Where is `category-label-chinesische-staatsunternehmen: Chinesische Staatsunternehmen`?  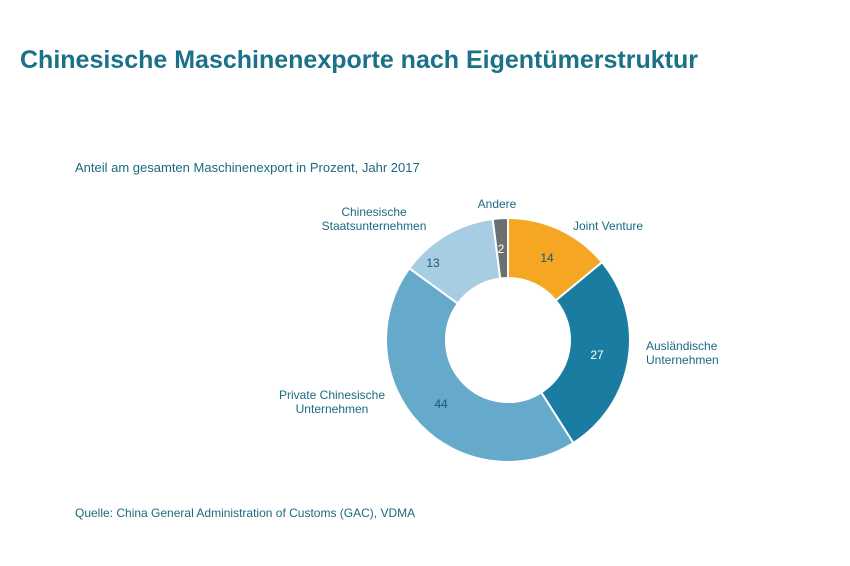
category-label-chinesische-staatsunternehmen: Chinesische Staatsunternehmen is located at coordinates (374, 219).